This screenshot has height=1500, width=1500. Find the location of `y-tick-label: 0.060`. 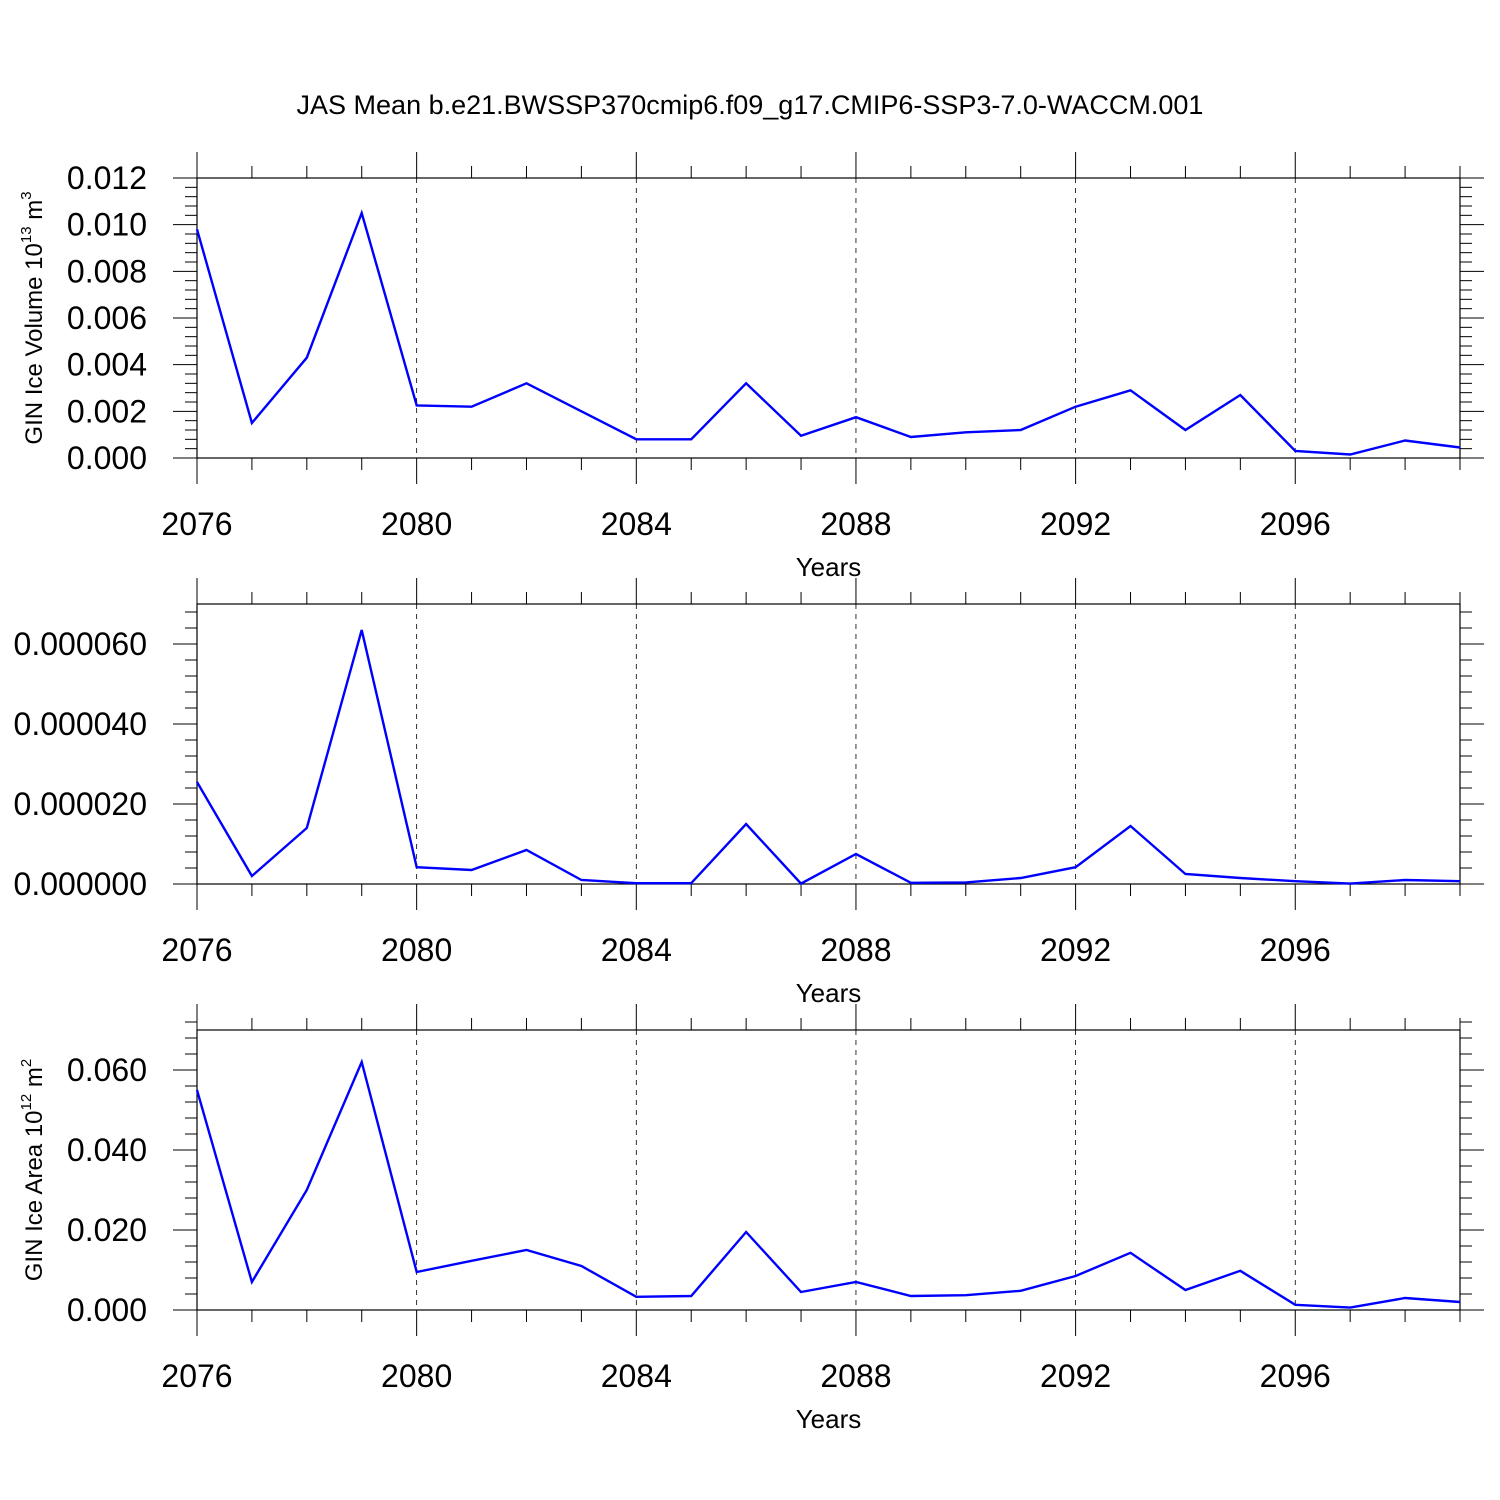

y-tick-label: 0.060 is located at coordinates (107, 1070).